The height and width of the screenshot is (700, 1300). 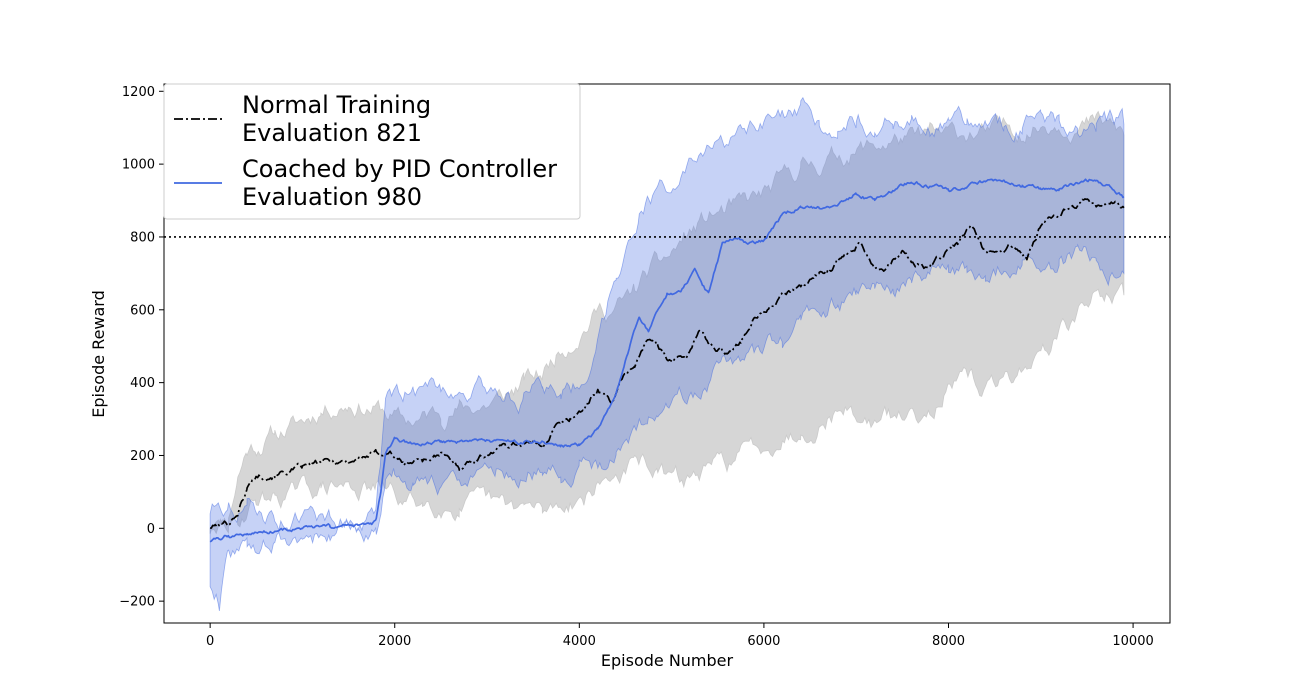 What do you see at coordinates (142, 456) in the screenshot?
I see `y-tick-label: 200` at bounding box center [142, 456].